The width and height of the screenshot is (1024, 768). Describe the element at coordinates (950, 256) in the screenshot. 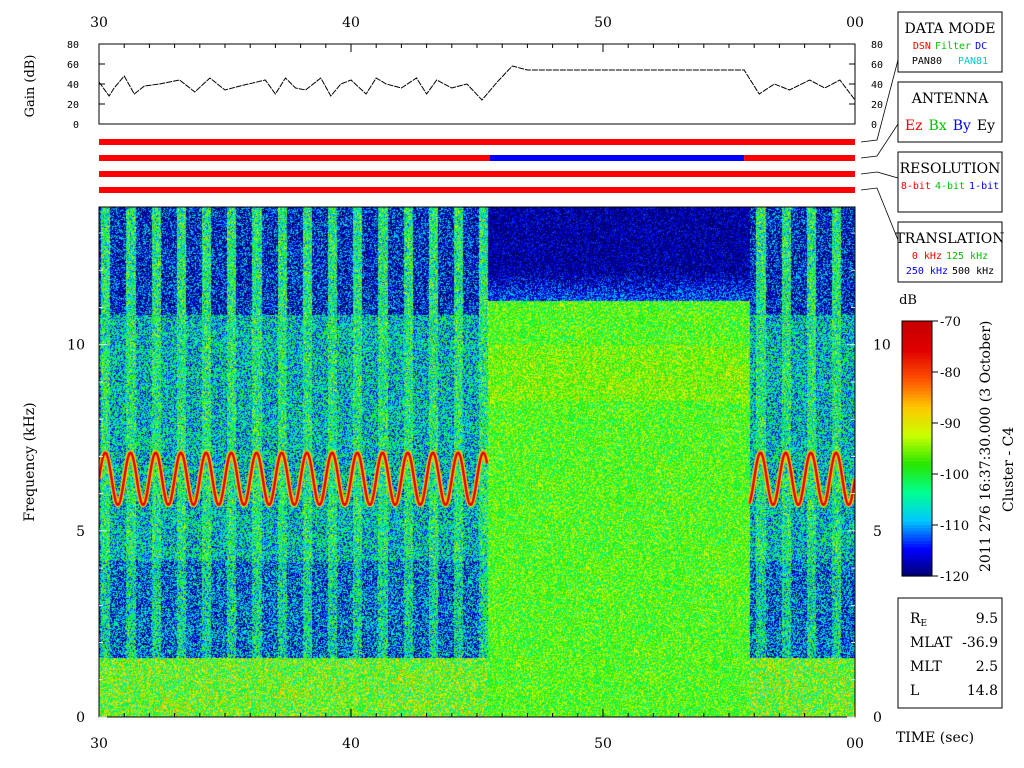

I see `legend-row-translation: 0 kHz 125 kHz` at that location.